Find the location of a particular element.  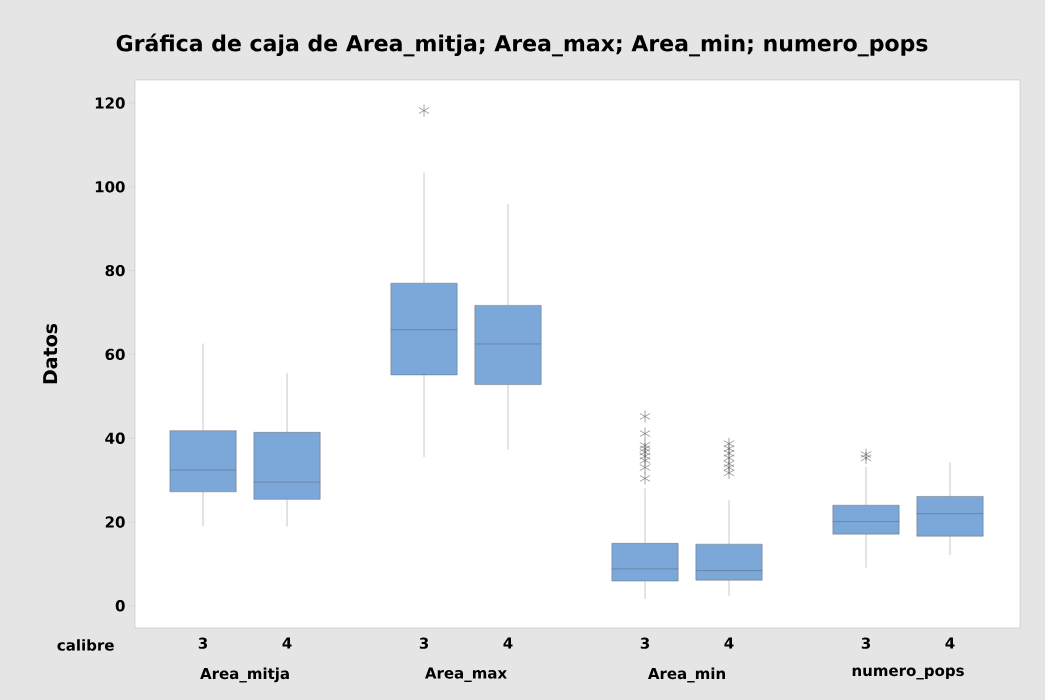

y-tick-label: 100 is located at coordinates (110, 187).